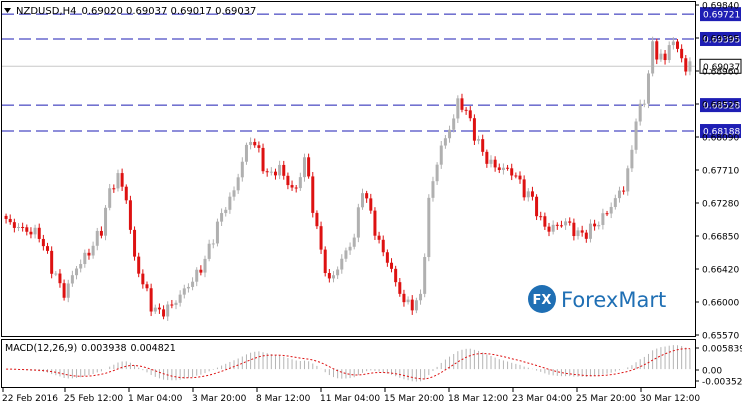 The height and width of the screenshot is (408, 742). What do you see at coordinates (720, 139) in the screenshot?
I see `price-tick-label: 0.68090` at bounding box center [720, 139].